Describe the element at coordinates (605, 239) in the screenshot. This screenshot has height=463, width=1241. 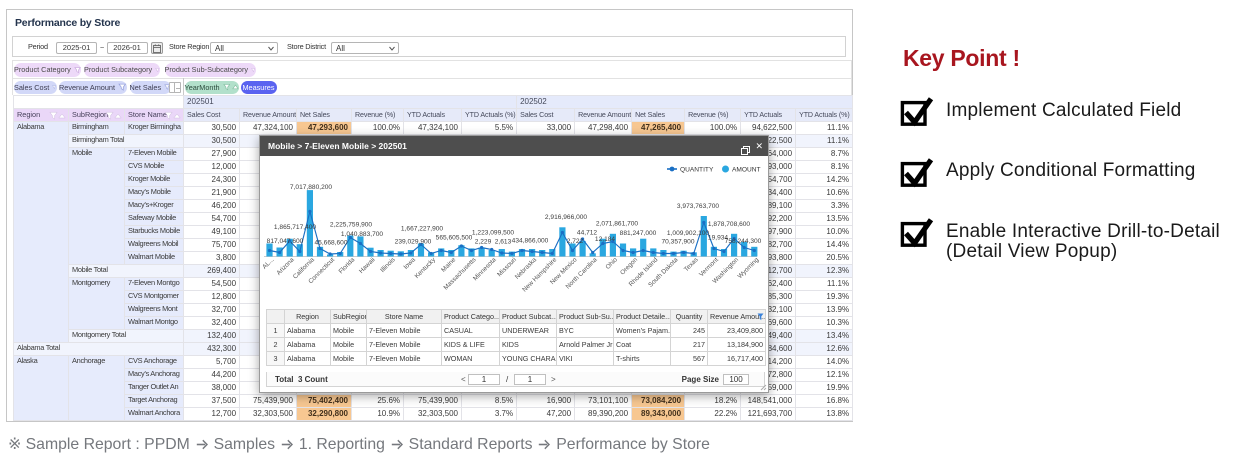
I see `svg-text: 12,184` at that location.